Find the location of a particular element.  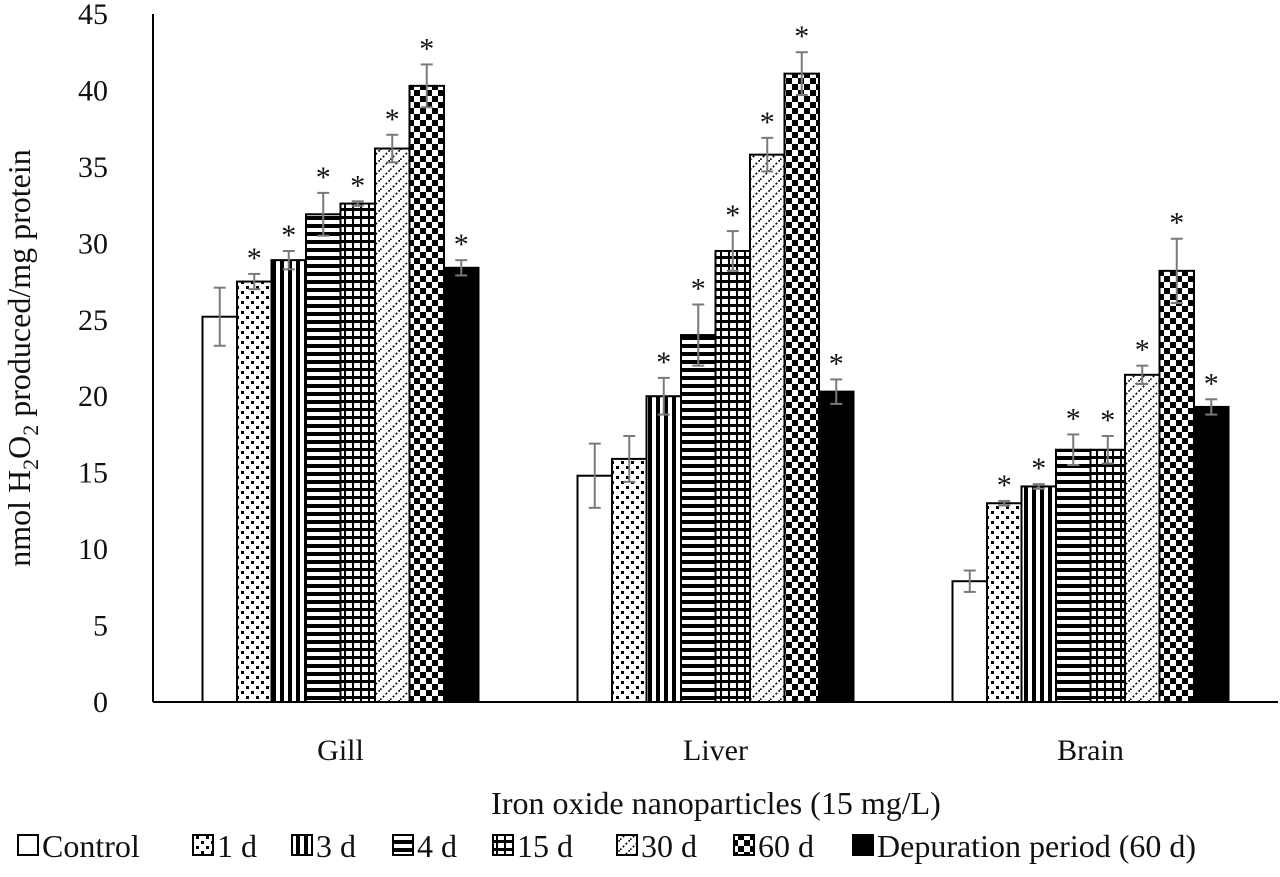

y-tick-label: 35 is located at coordinates (93, 167).